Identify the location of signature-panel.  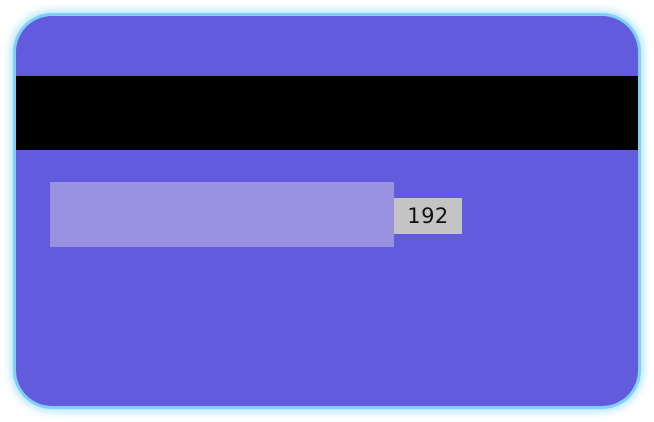
(222, 214).